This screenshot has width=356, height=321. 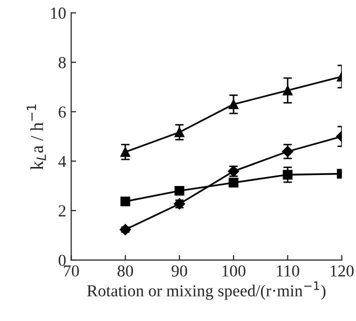 What do you see at coordinates (58, 13) in the screenshot?
I see `y-tick-label: 10` at bounding box center [58, 13].